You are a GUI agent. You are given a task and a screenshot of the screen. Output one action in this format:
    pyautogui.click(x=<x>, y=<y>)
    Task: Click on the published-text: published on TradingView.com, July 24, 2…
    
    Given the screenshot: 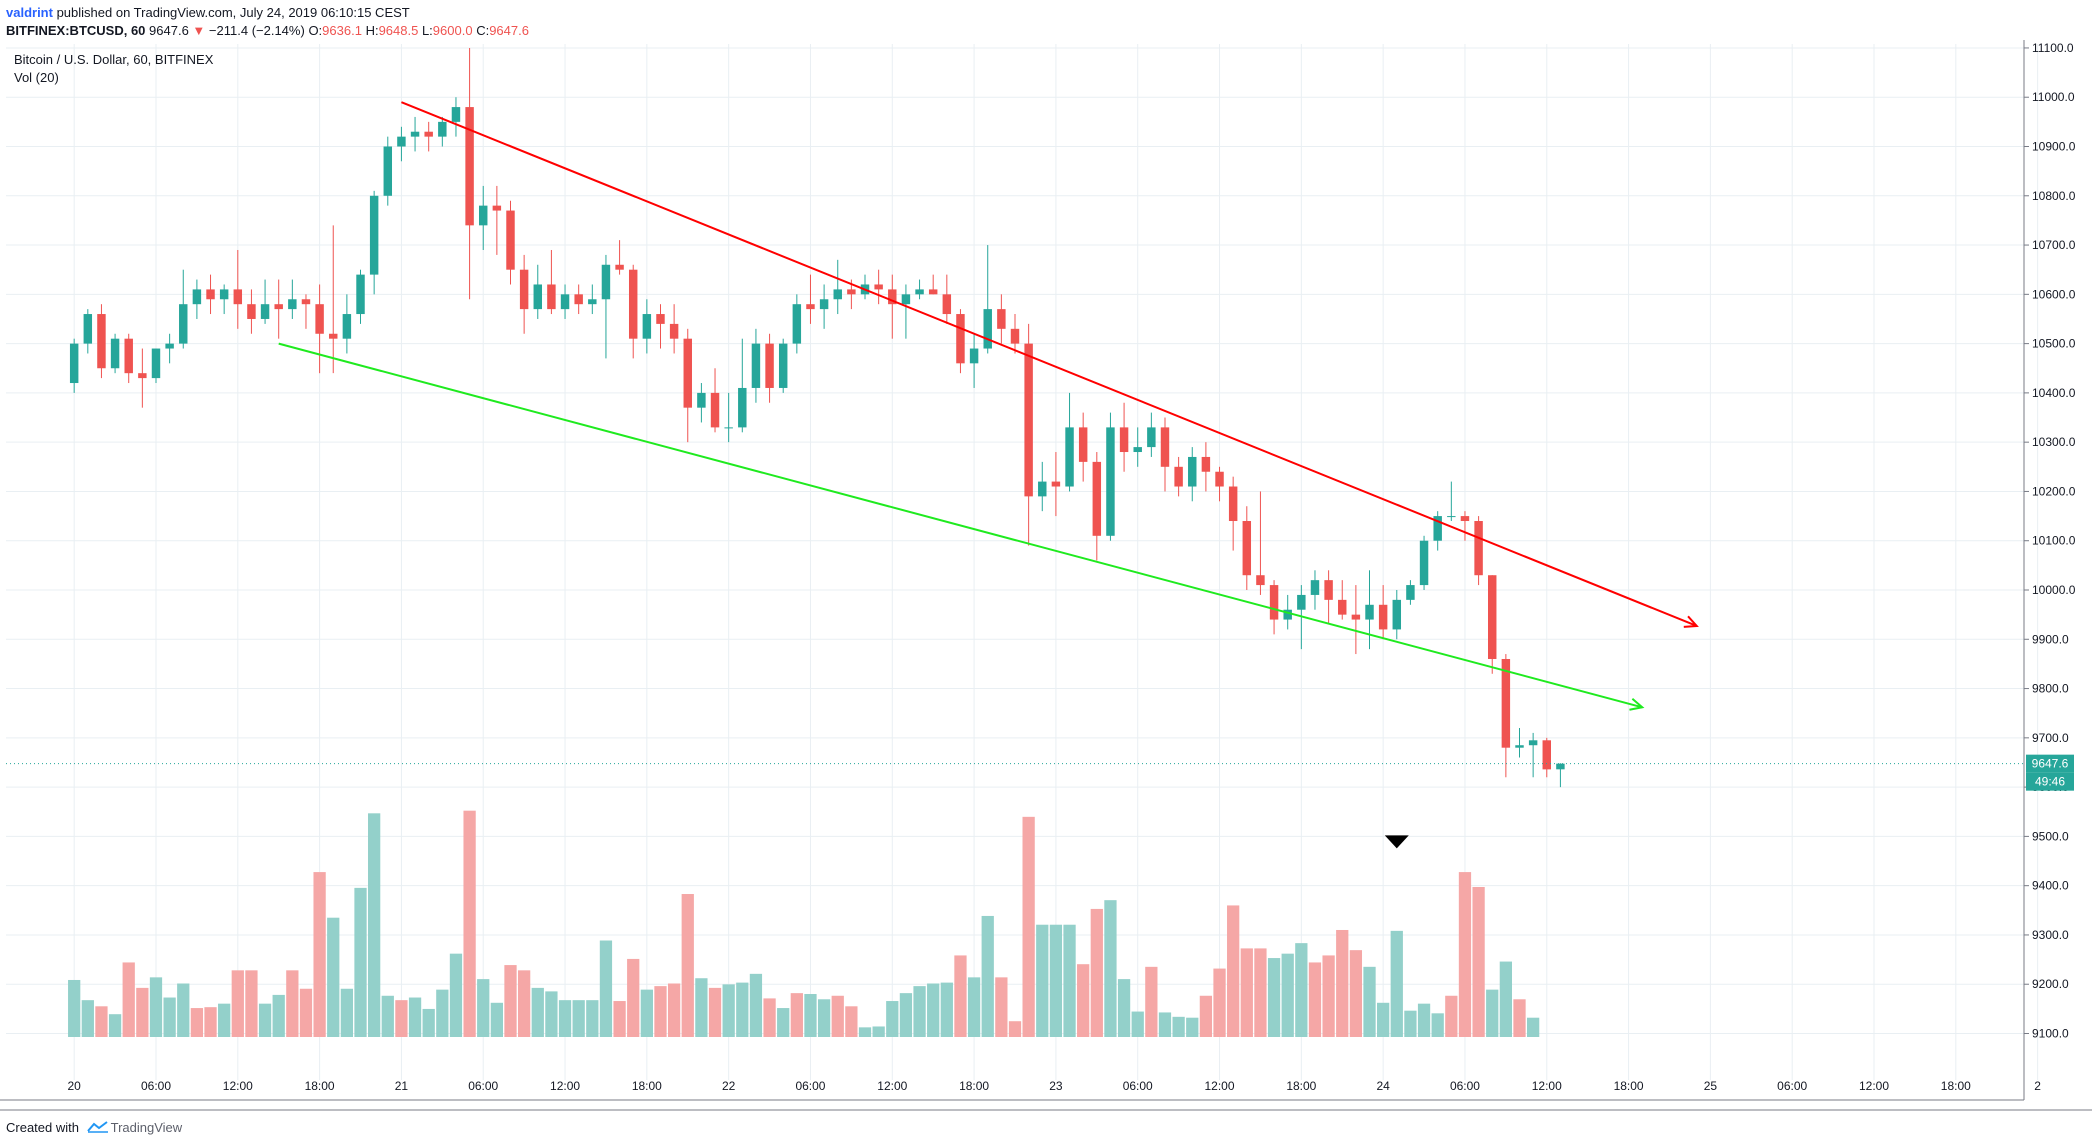 What is the action you would take?
    pyautogui.click(x=231, y=12)
    